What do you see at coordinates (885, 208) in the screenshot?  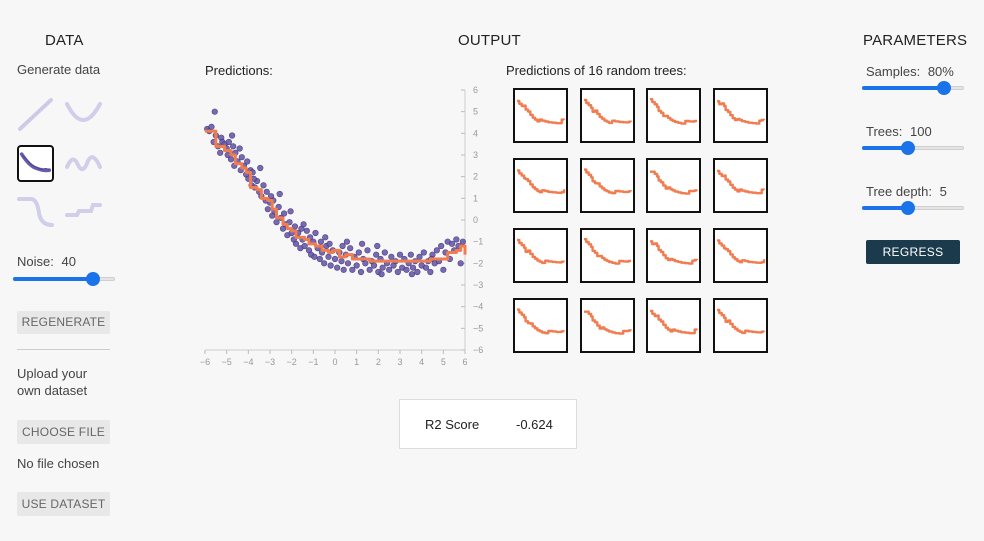 I see `depth-slider-fill` at bounding box center [885, 208].